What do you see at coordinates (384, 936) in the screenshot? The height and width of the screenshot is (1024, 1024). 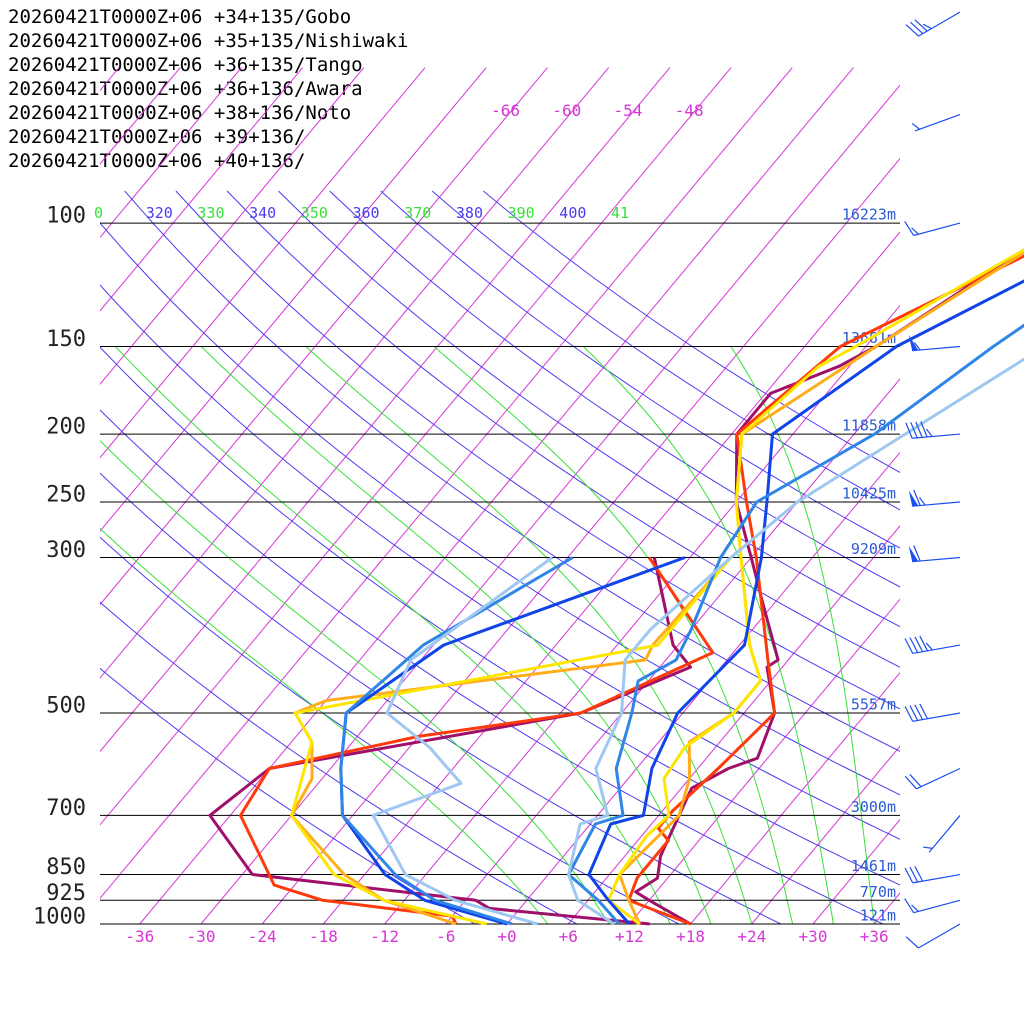 I see `x-tick-label: -12` at bounding box center [384, 936].